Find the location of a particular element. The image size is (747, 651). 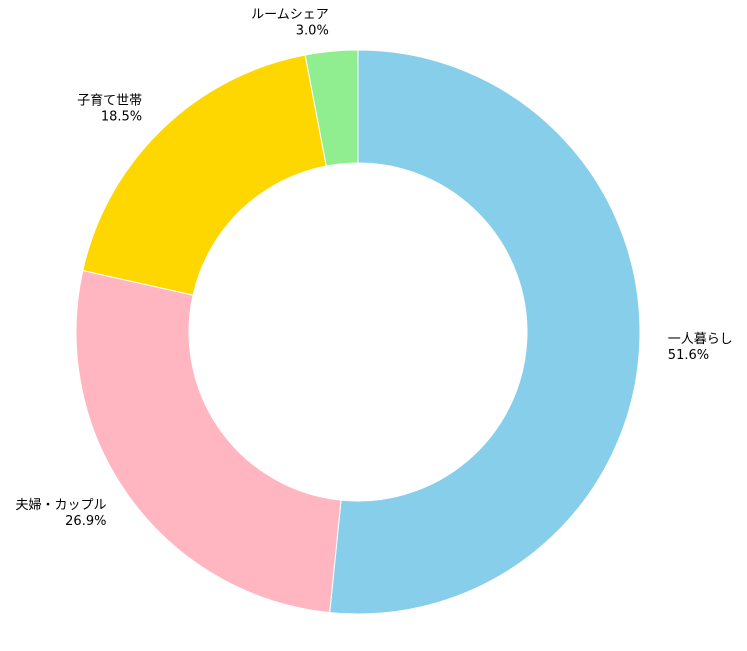

slice-label: 一人暮らし is located at coordinates (700, 339).